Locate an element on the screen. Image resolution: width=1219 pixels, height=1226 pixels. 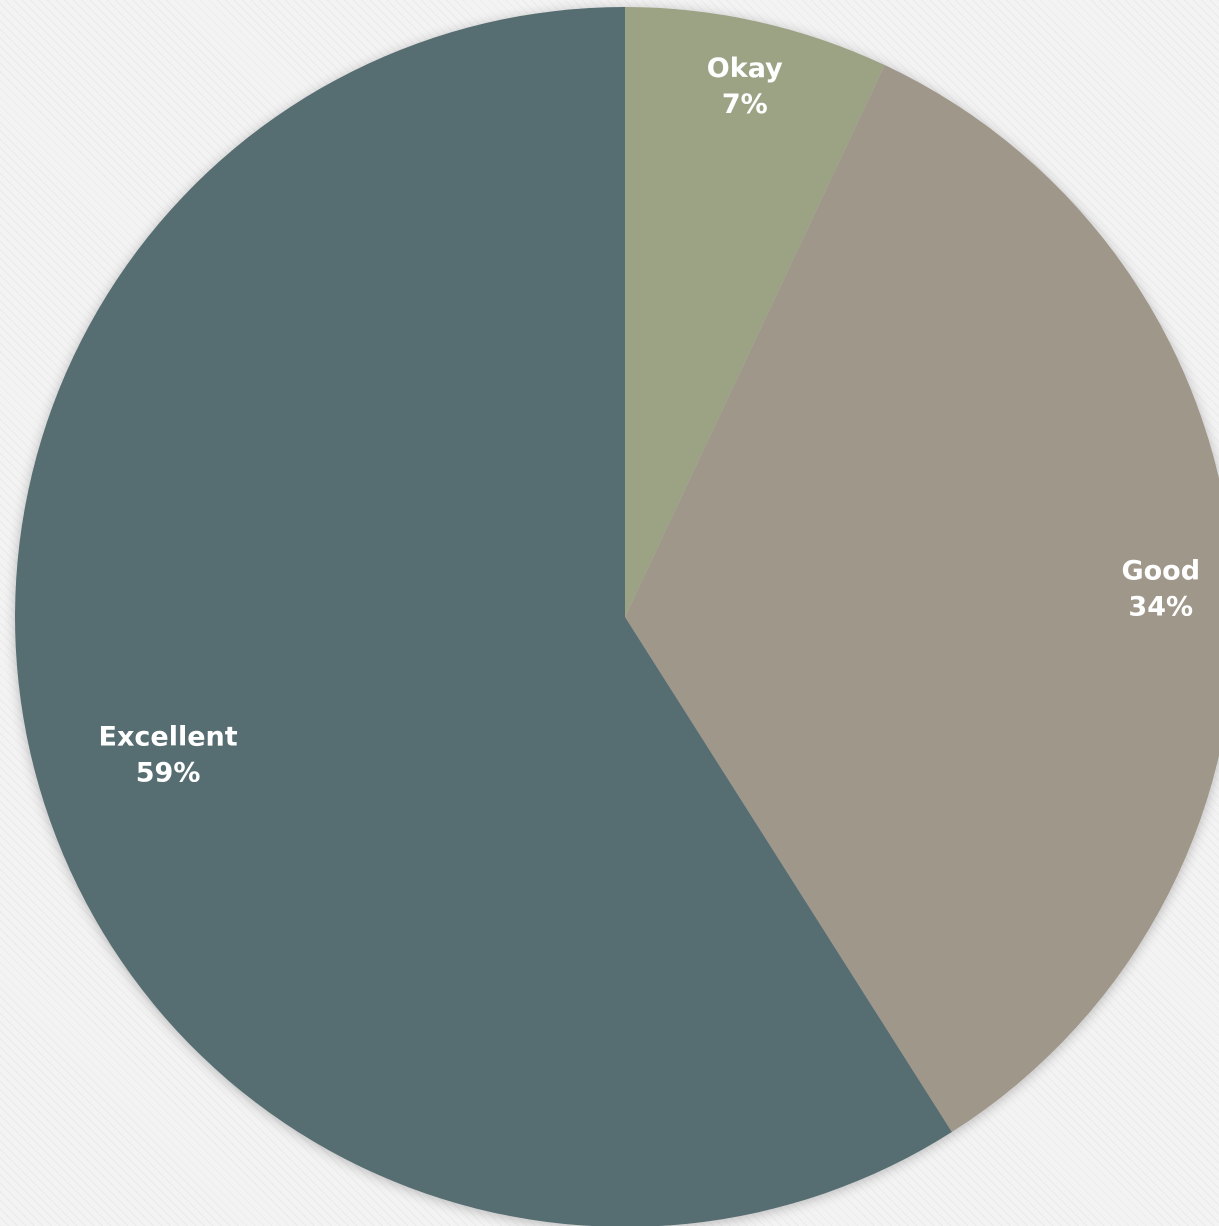
pie-label-category: Okay is located at coordinates (745, 68).